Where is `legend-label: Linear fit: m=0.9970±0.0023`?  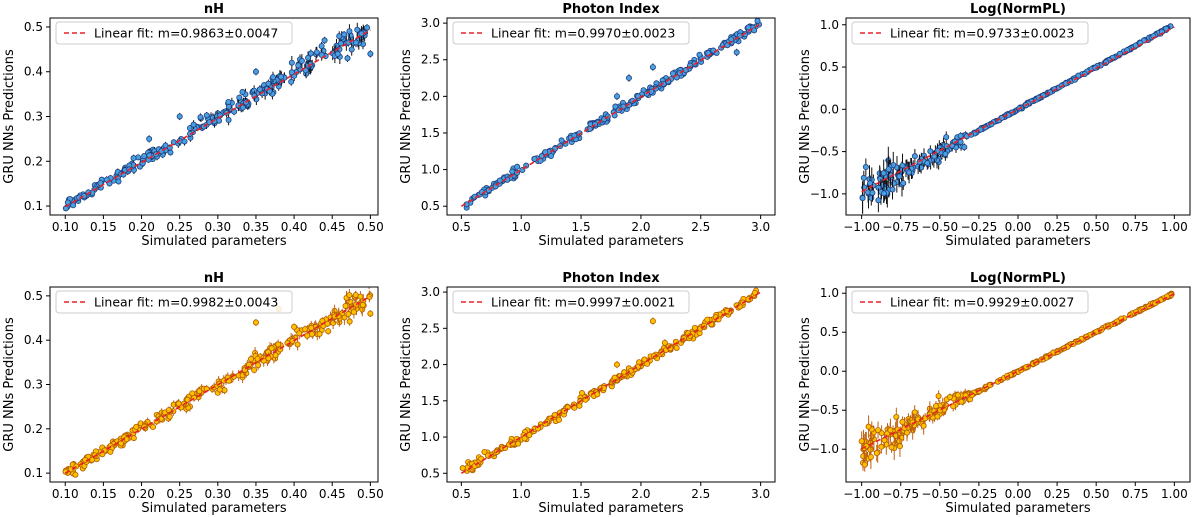 legend-label: Linear fit: m=0.9970±0.0023 is located at coordinates (583, 33).